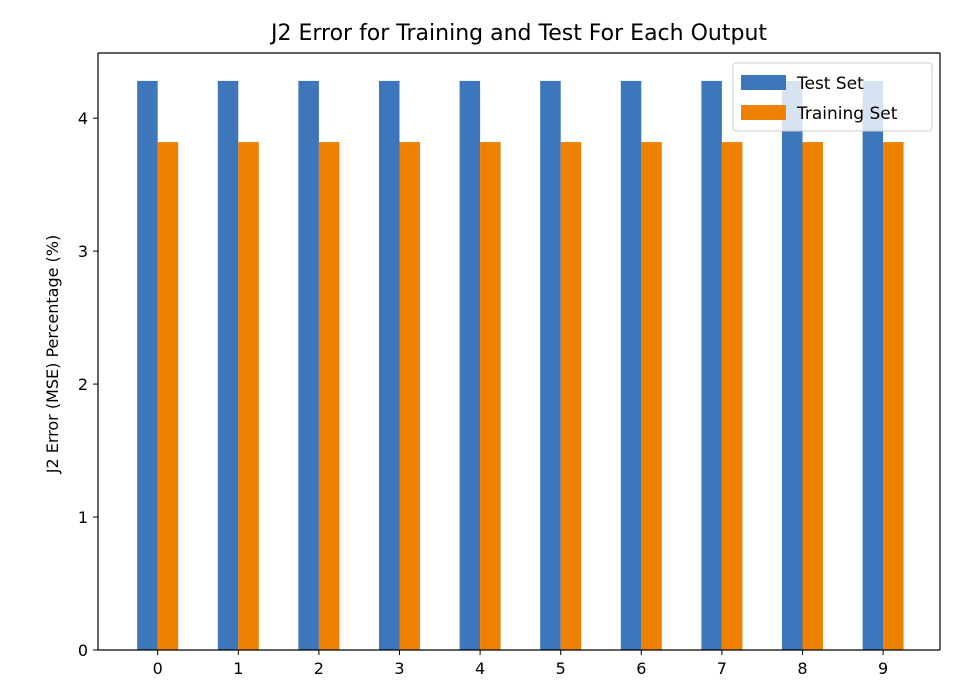 This screenshot has width=980, height=693. I want to click on legend: Test Set Training Set, so click(832, 97).